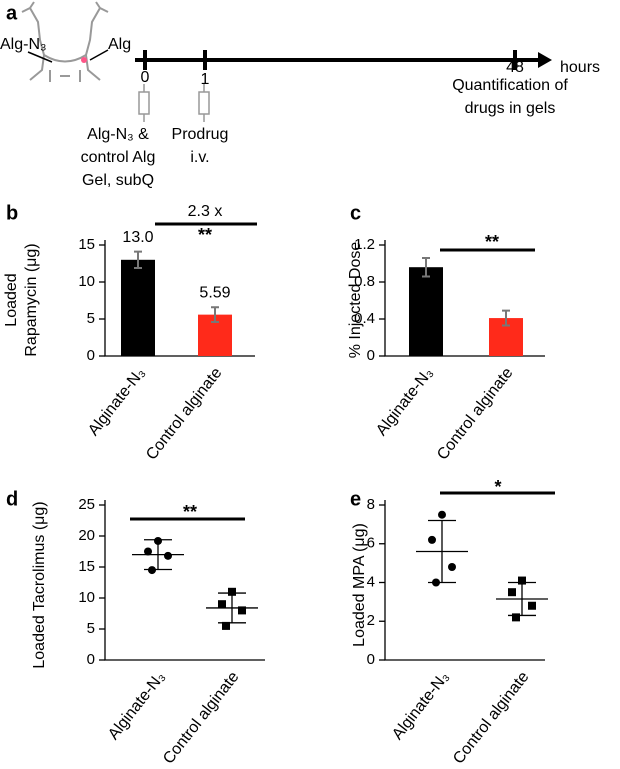  What do you see at coordinates (12, 13) in the screenshot?
I see `panel-letter: a` at bounding box center [12, 13].